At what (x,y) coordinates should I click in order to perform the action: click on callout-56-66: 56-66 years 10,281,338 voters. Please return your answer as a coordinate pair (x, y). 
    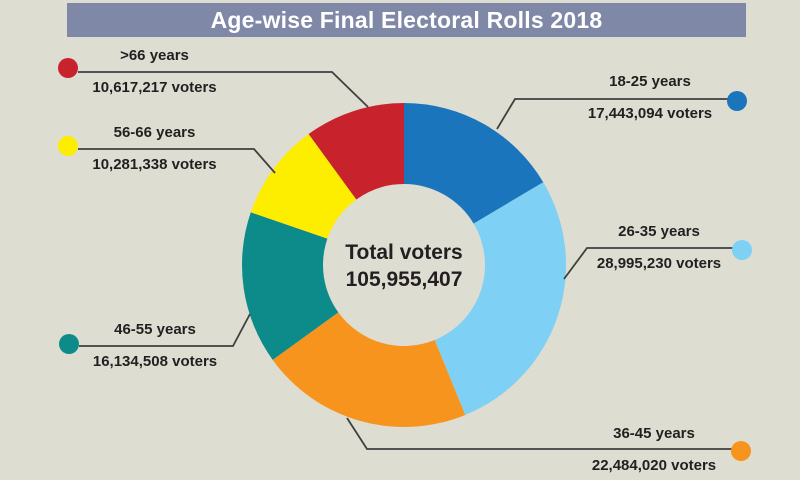
    Looking at the image, I should click on (154, 149).